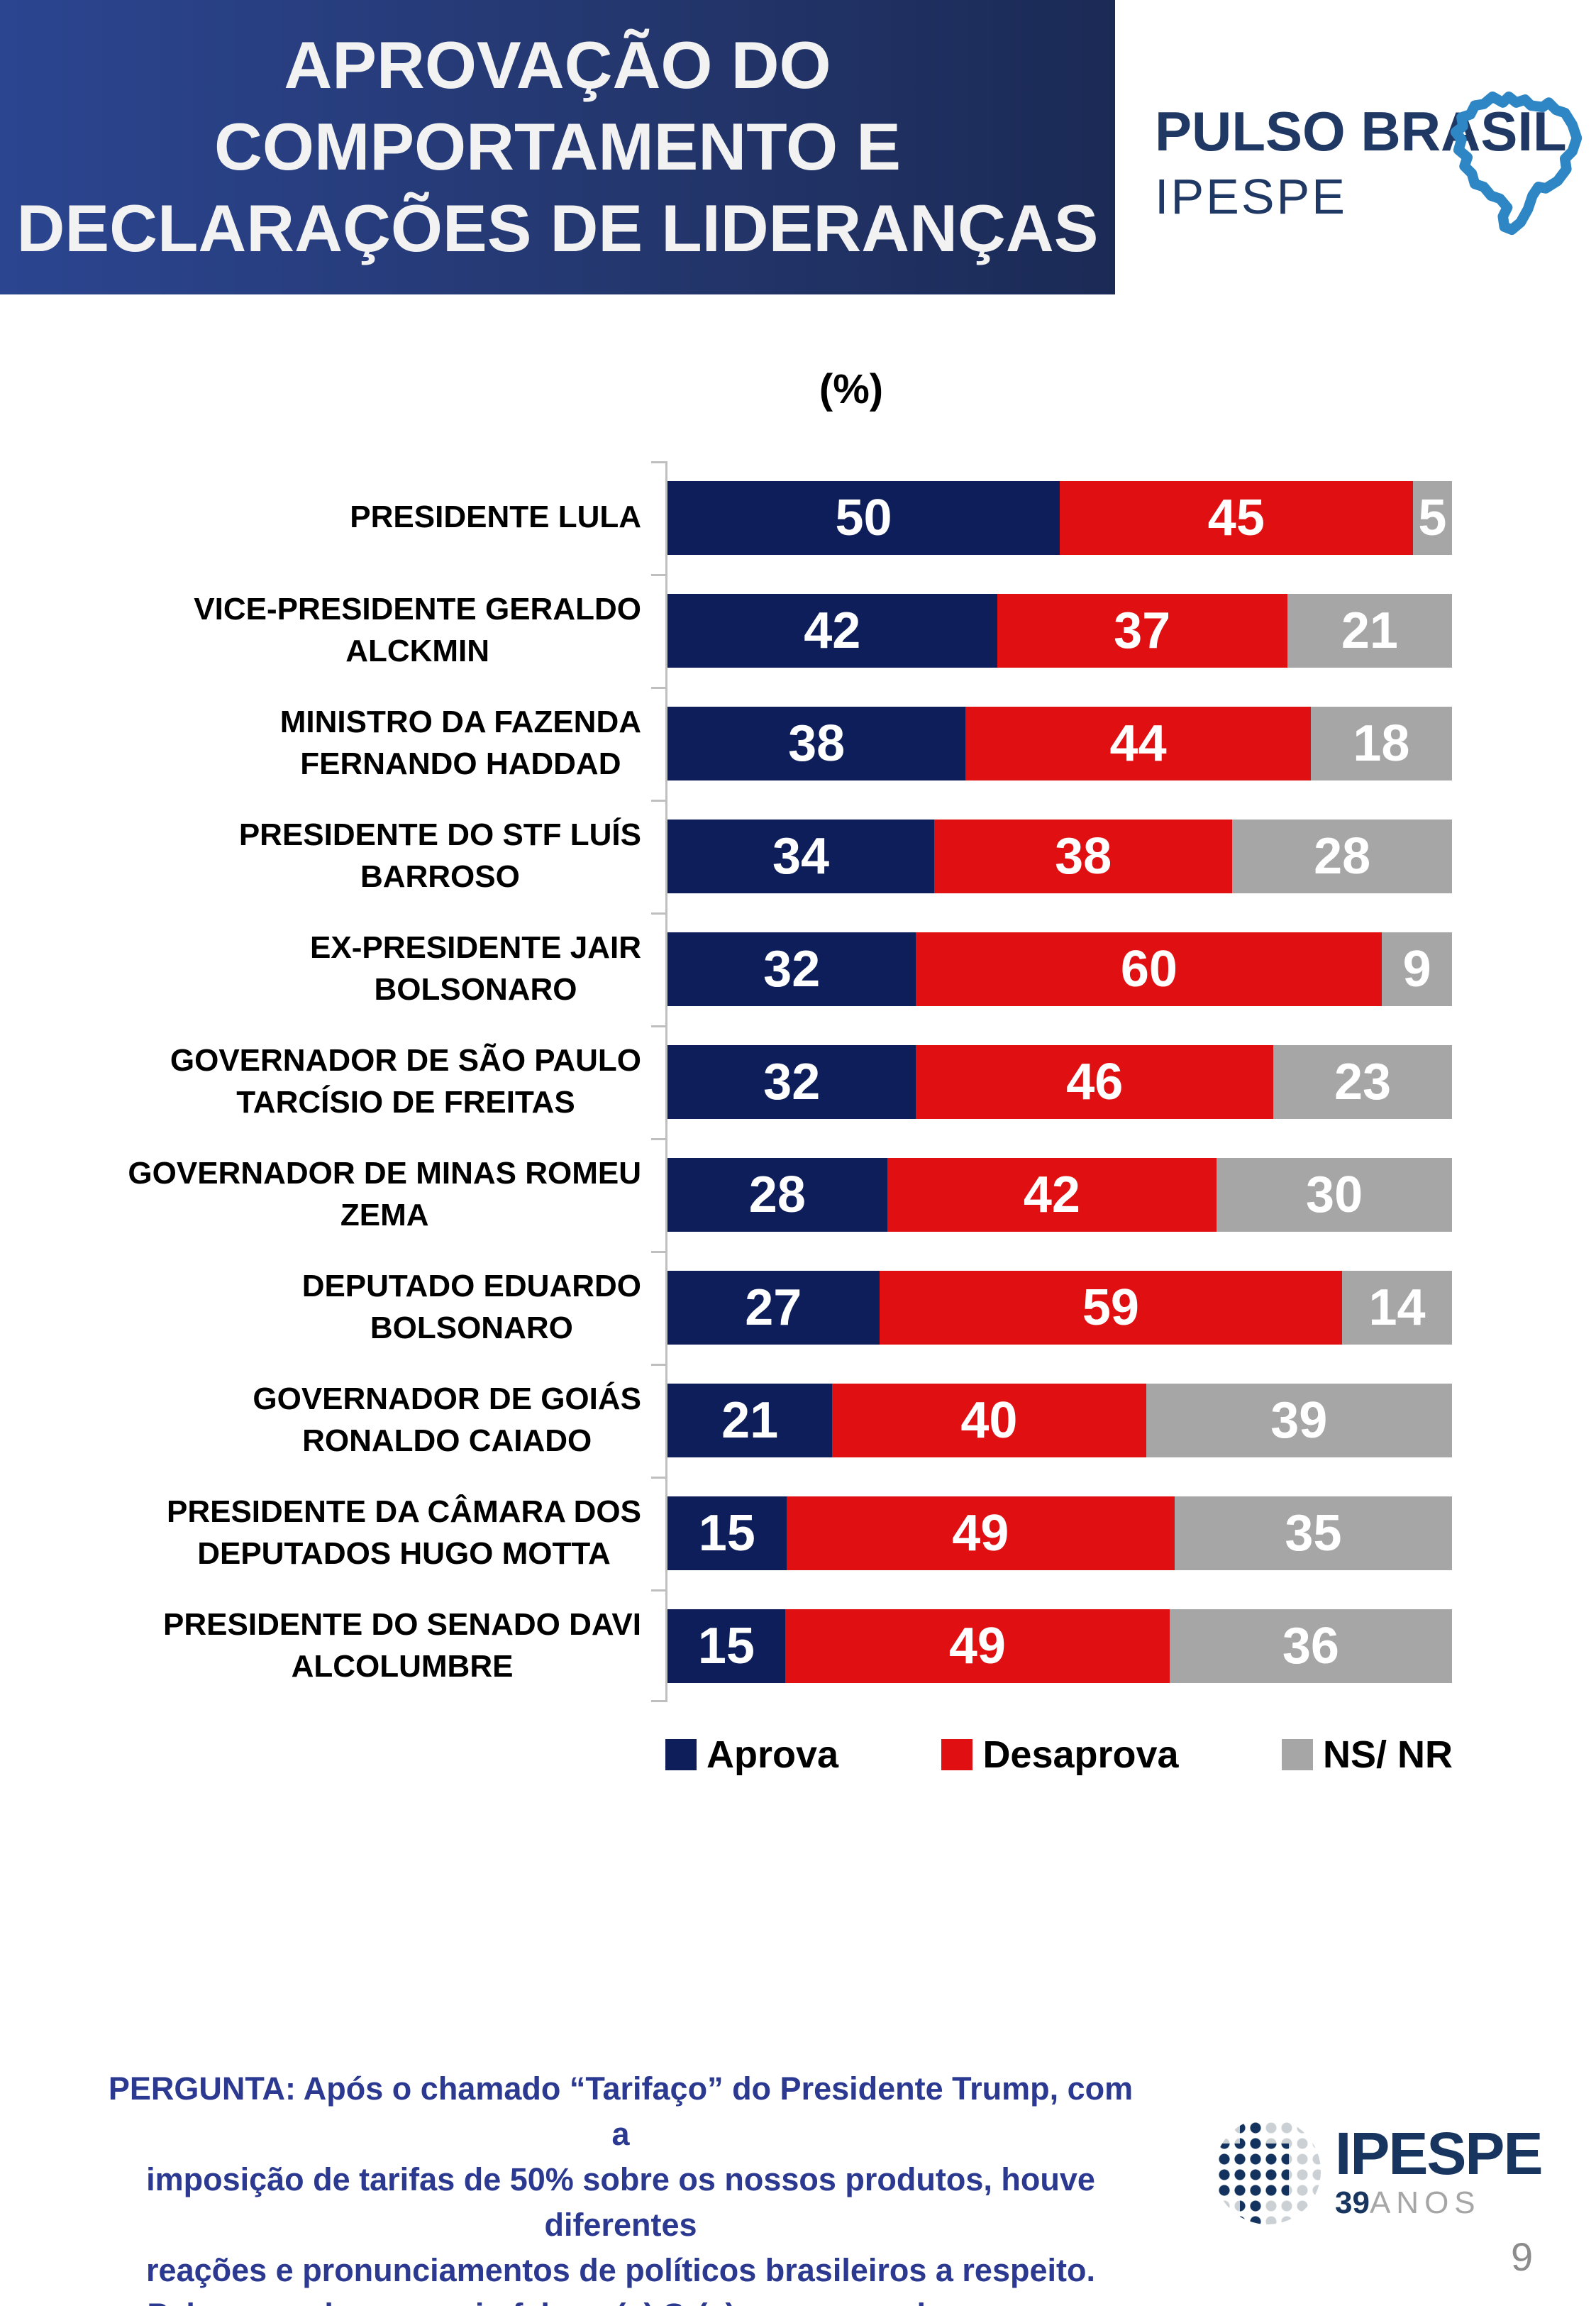  What do you see at coordinates (402, 1645) in the screenshot?
I see `category-label: PRESIDENTE DO SENADO DAVI ALCOLUMBRE` at bounding box center [402, 1645].